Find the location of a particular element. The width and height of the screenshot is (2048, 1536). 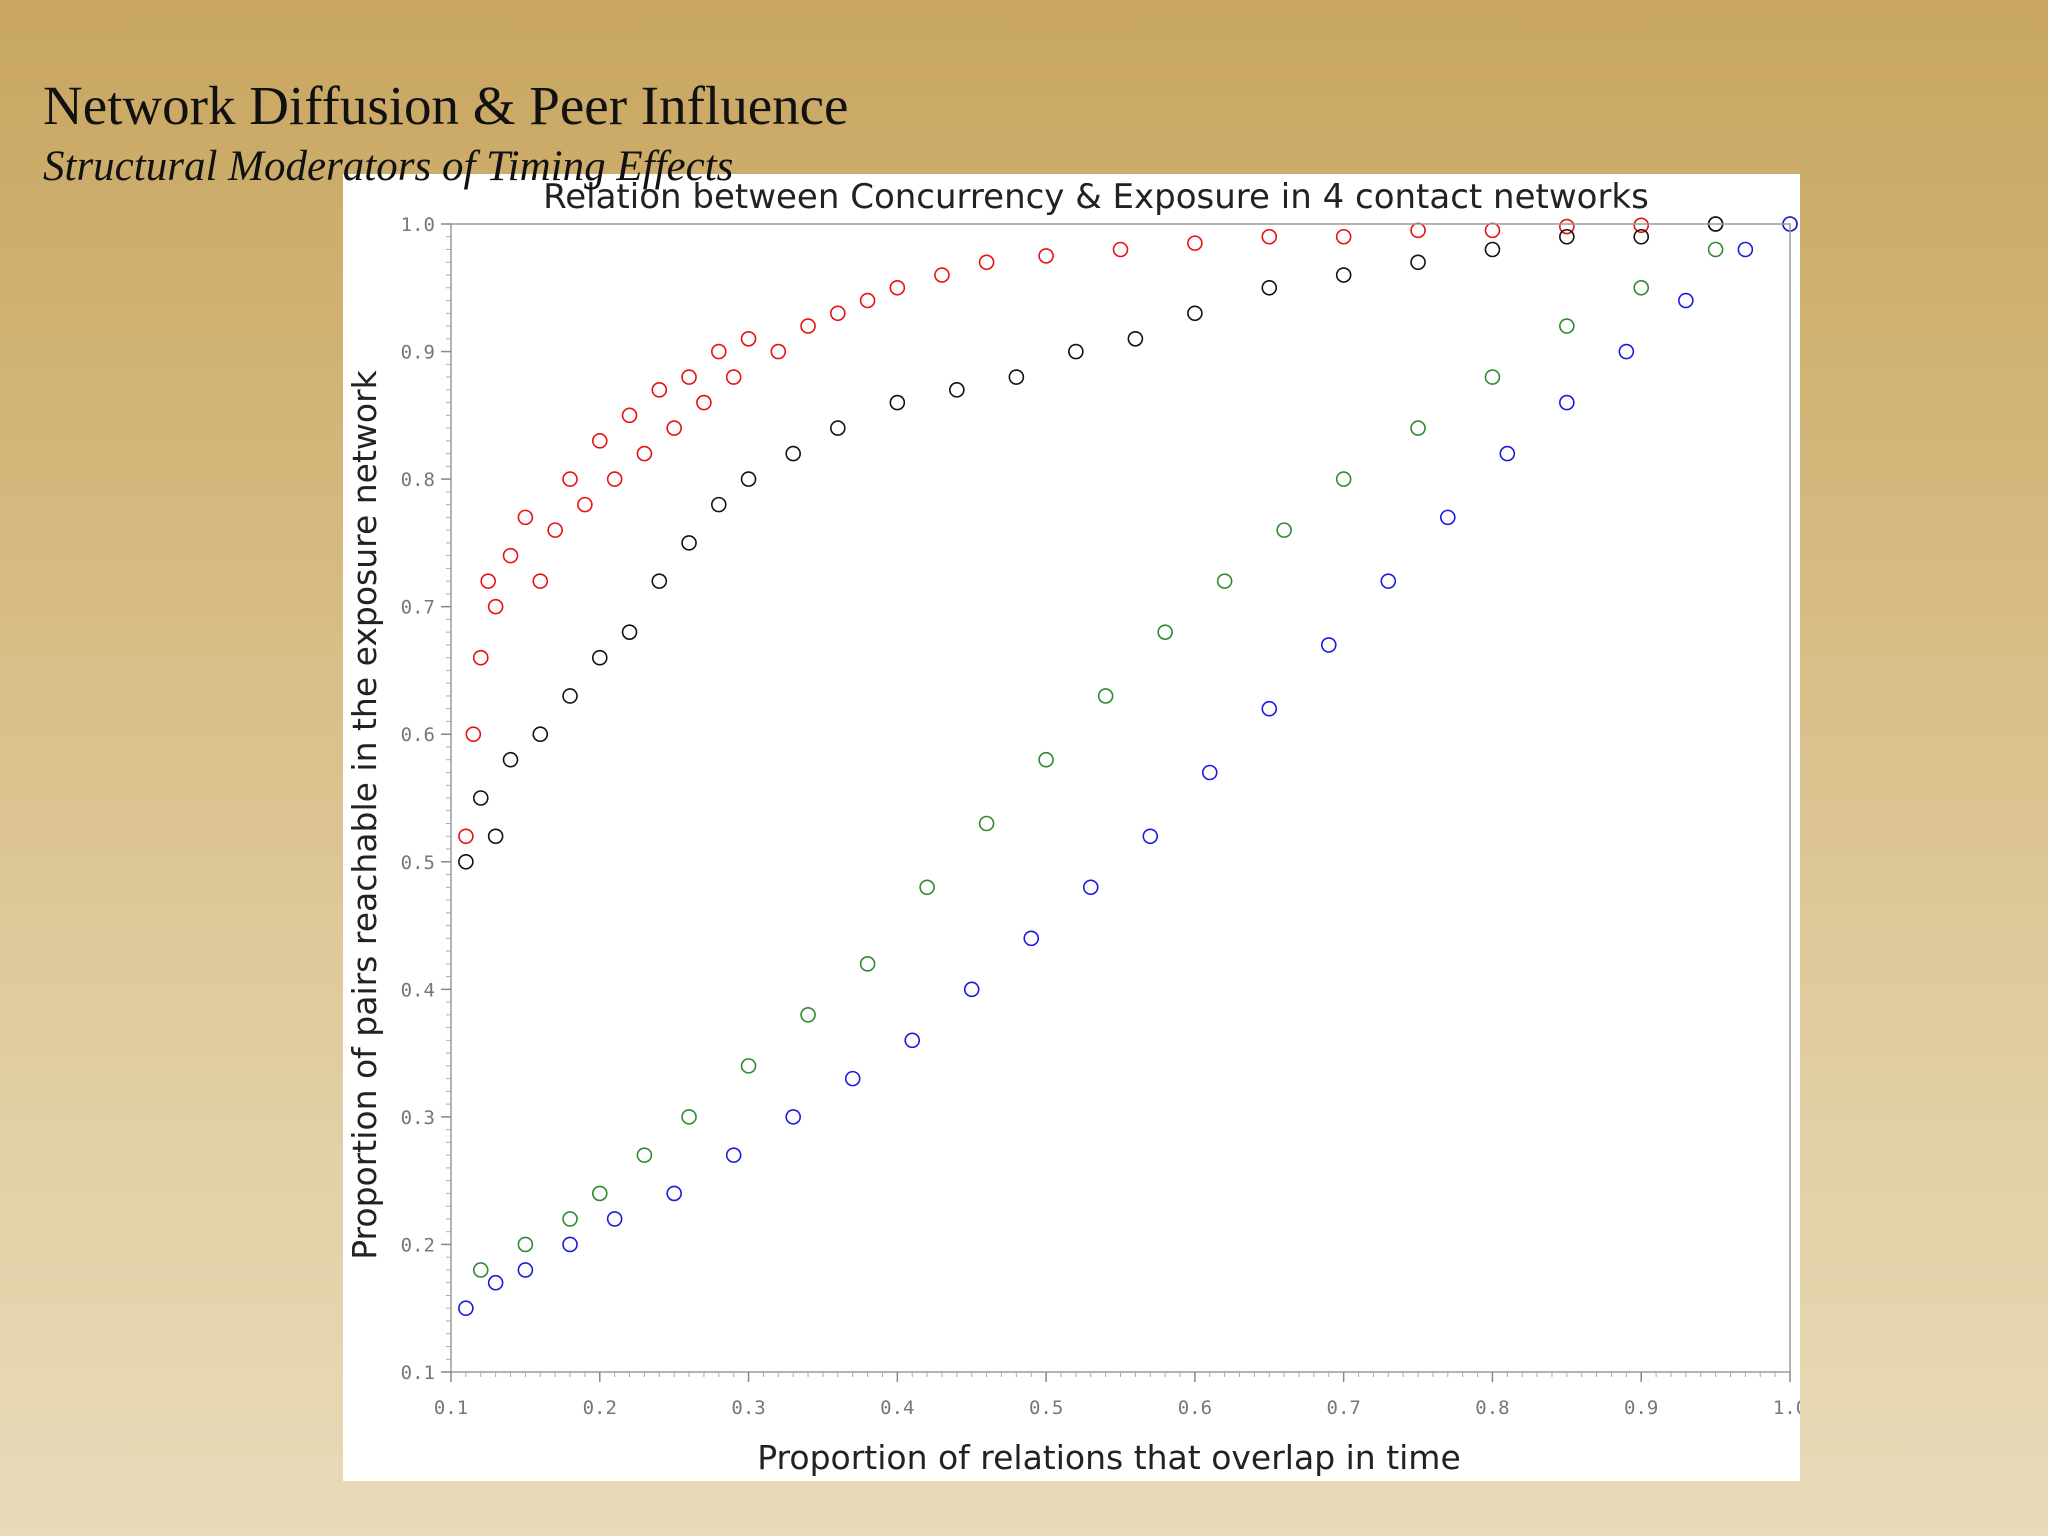

y-tick-label: 0.8 is located at coordinates (418, 480).